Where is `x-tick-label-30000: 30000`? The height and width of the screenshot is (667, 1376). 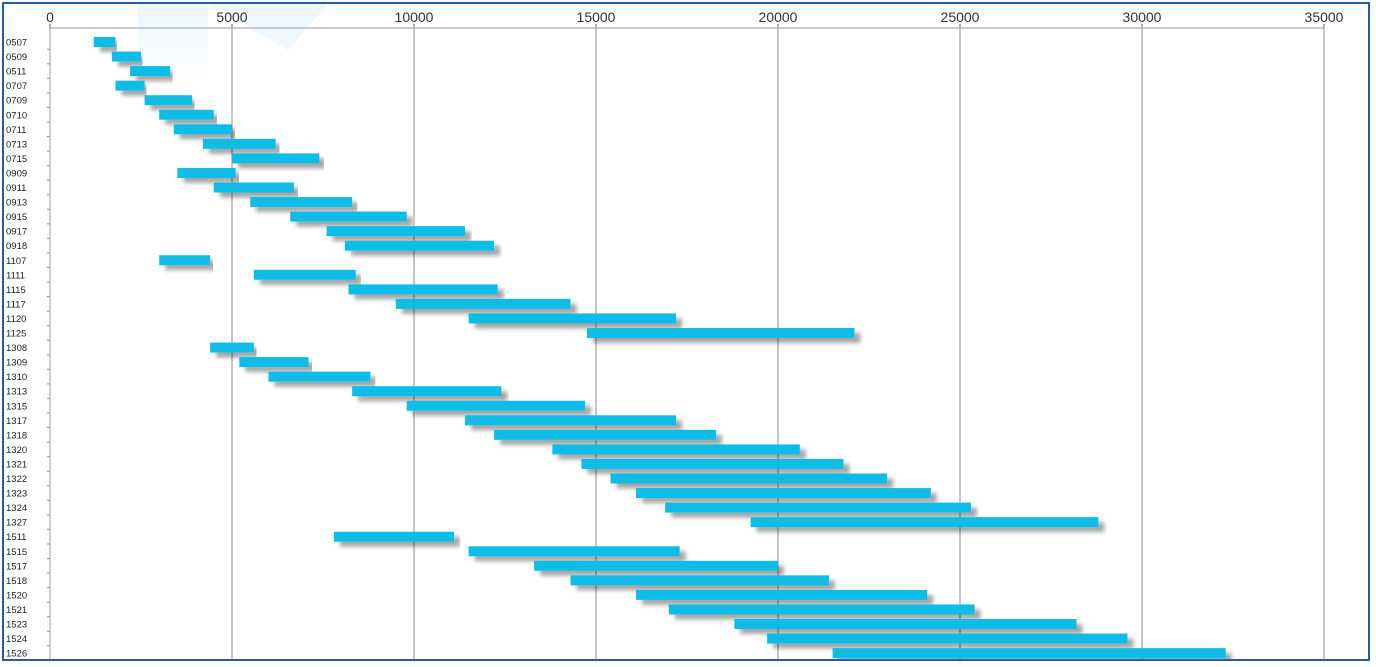 x-tick-label-30000: 30000 is located at coordinates (1142, 17).